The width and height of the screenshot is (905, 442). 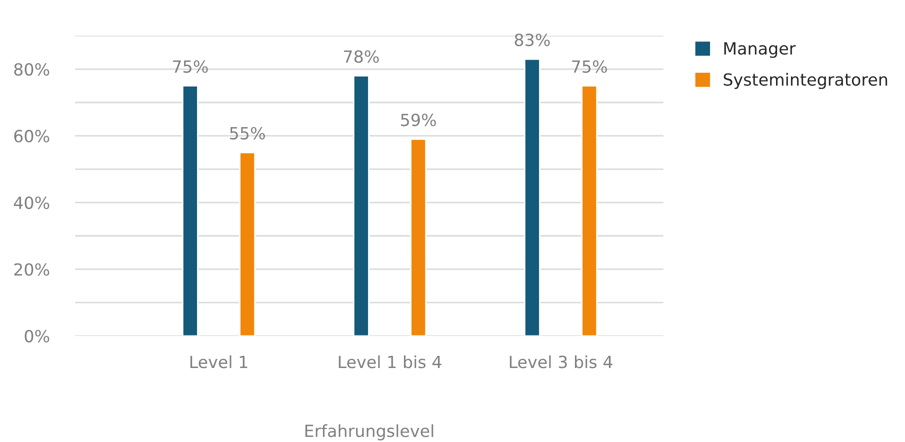 I want to click on legend-label: Manager, so click(x=760, y=50).